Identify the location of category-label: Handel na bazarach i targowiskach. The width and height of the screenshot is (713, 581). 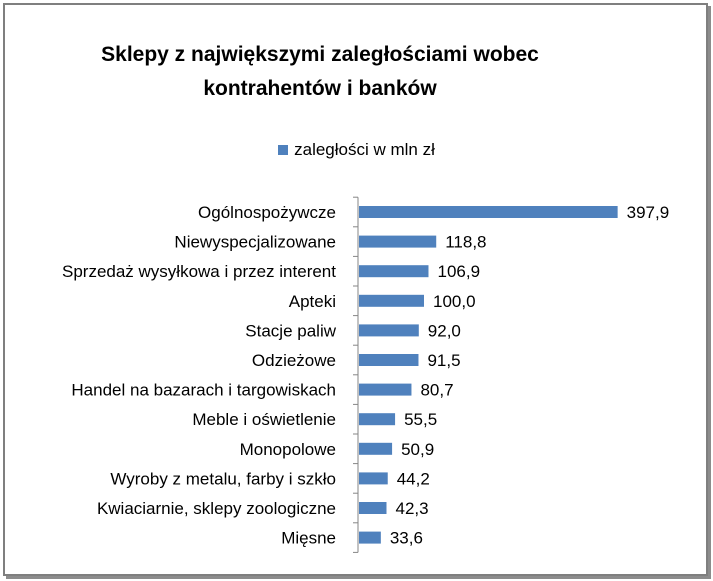
(203, 390).